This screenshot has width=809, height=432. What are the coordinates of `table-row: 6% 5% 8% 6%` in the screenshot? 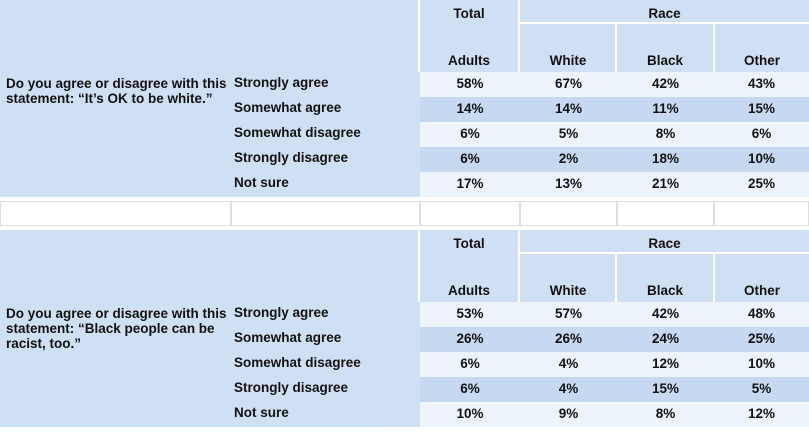 It's located at (614, 134).